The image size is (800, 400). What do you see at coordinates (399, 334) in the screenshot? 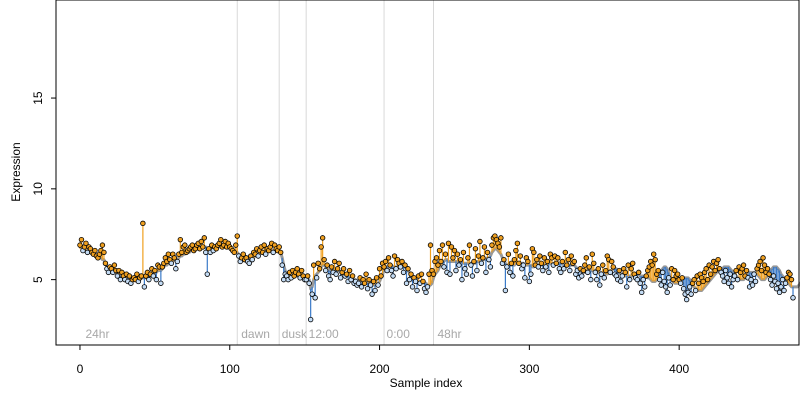
I see `annotation-label-4: 0:00` at bounding box center [399, 334].